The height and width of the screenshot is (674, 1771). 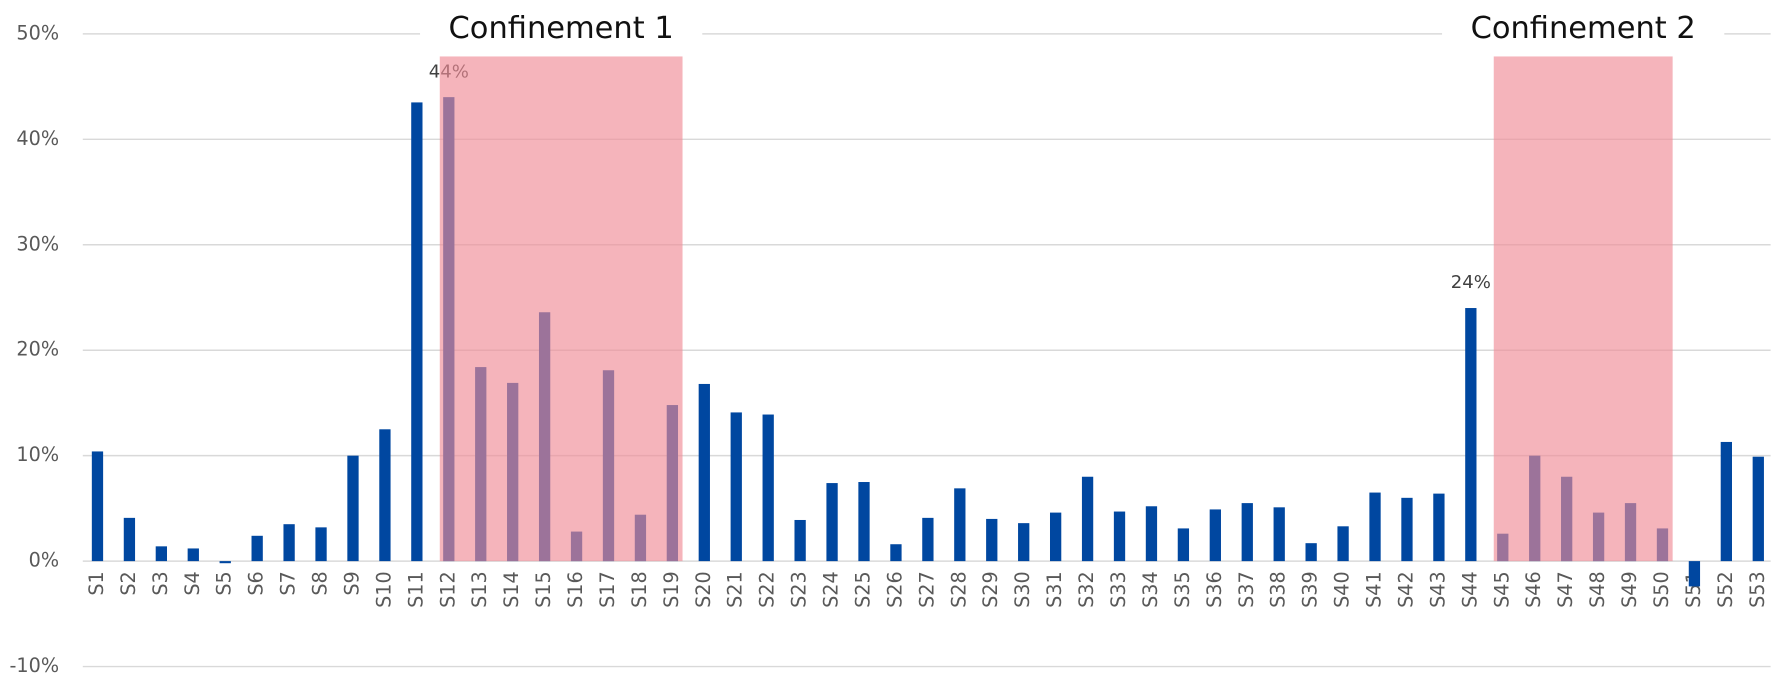 I want to click on x-tick-label: S17, so click(x=607, y=589).